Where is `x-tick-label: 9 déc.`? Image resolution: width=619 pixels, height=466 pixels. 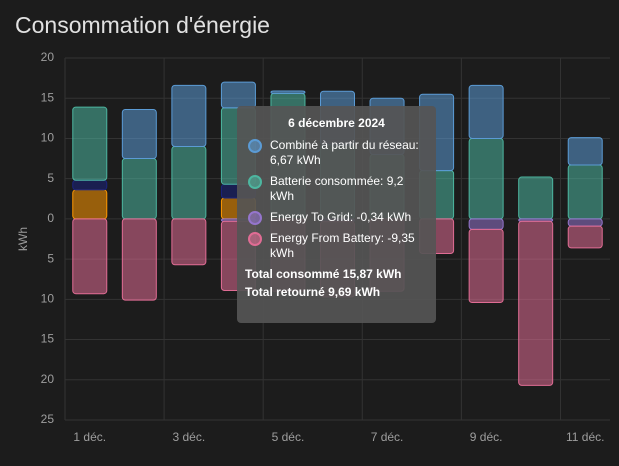
x-tick-label: 9 déc. is located at coordinates (486, 437).